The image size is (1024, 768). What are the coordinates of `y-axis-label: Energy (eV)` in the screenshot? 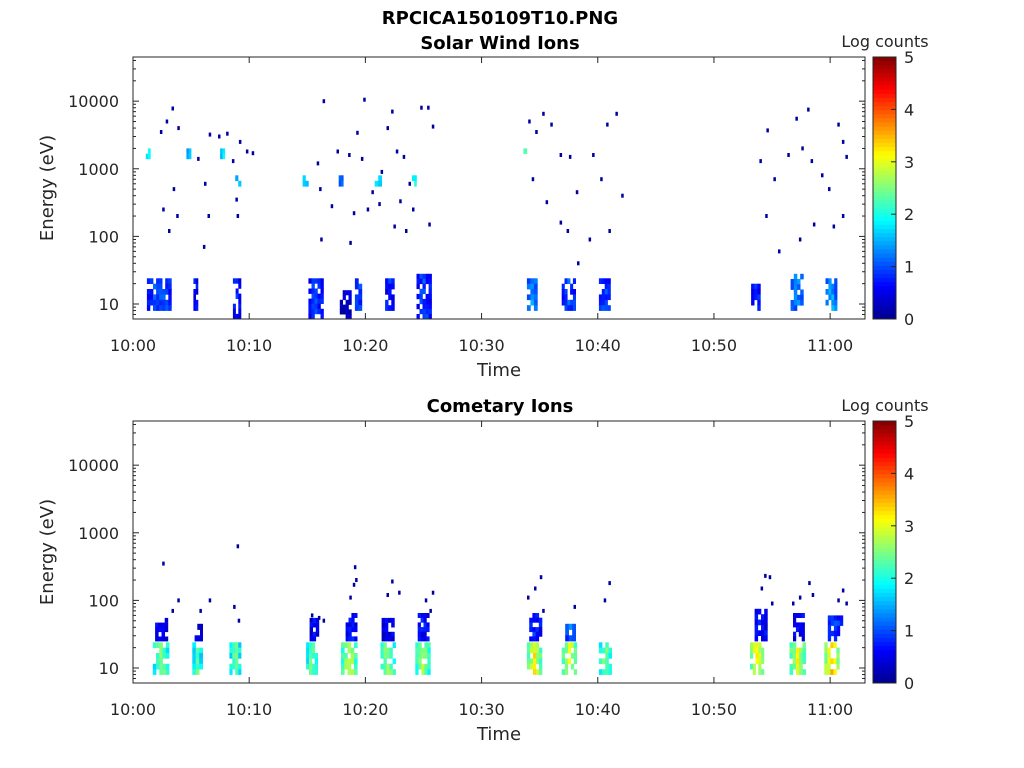 It's located at (47, 188).